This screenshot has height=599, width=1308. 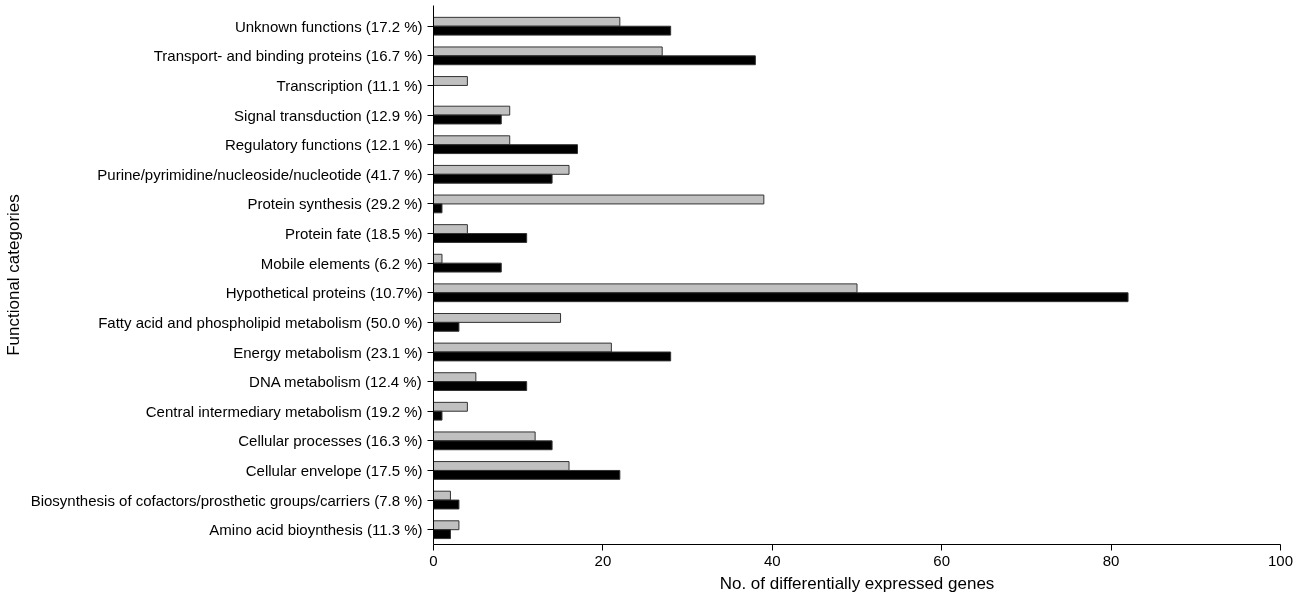 What do you see at coordinates (324, 293) in the screenshot?
I see `y-tick-label: Hypothetical proteins (10.7%)` at bounding box center [324, 293].